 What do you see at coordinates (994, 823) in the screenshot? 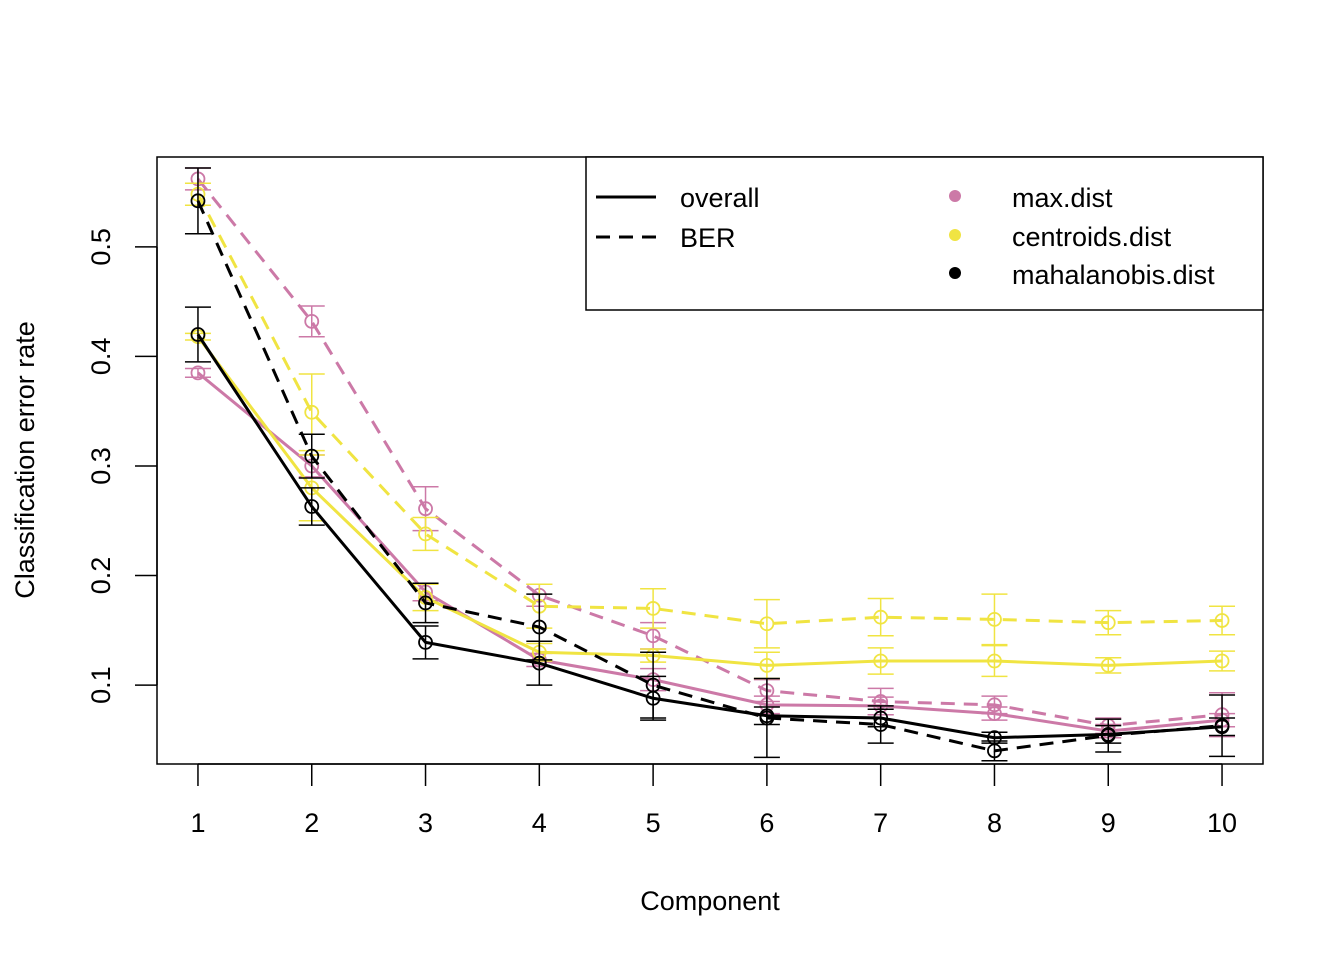
I see `x-tick-label: 8` at bounding box center [994, 823].